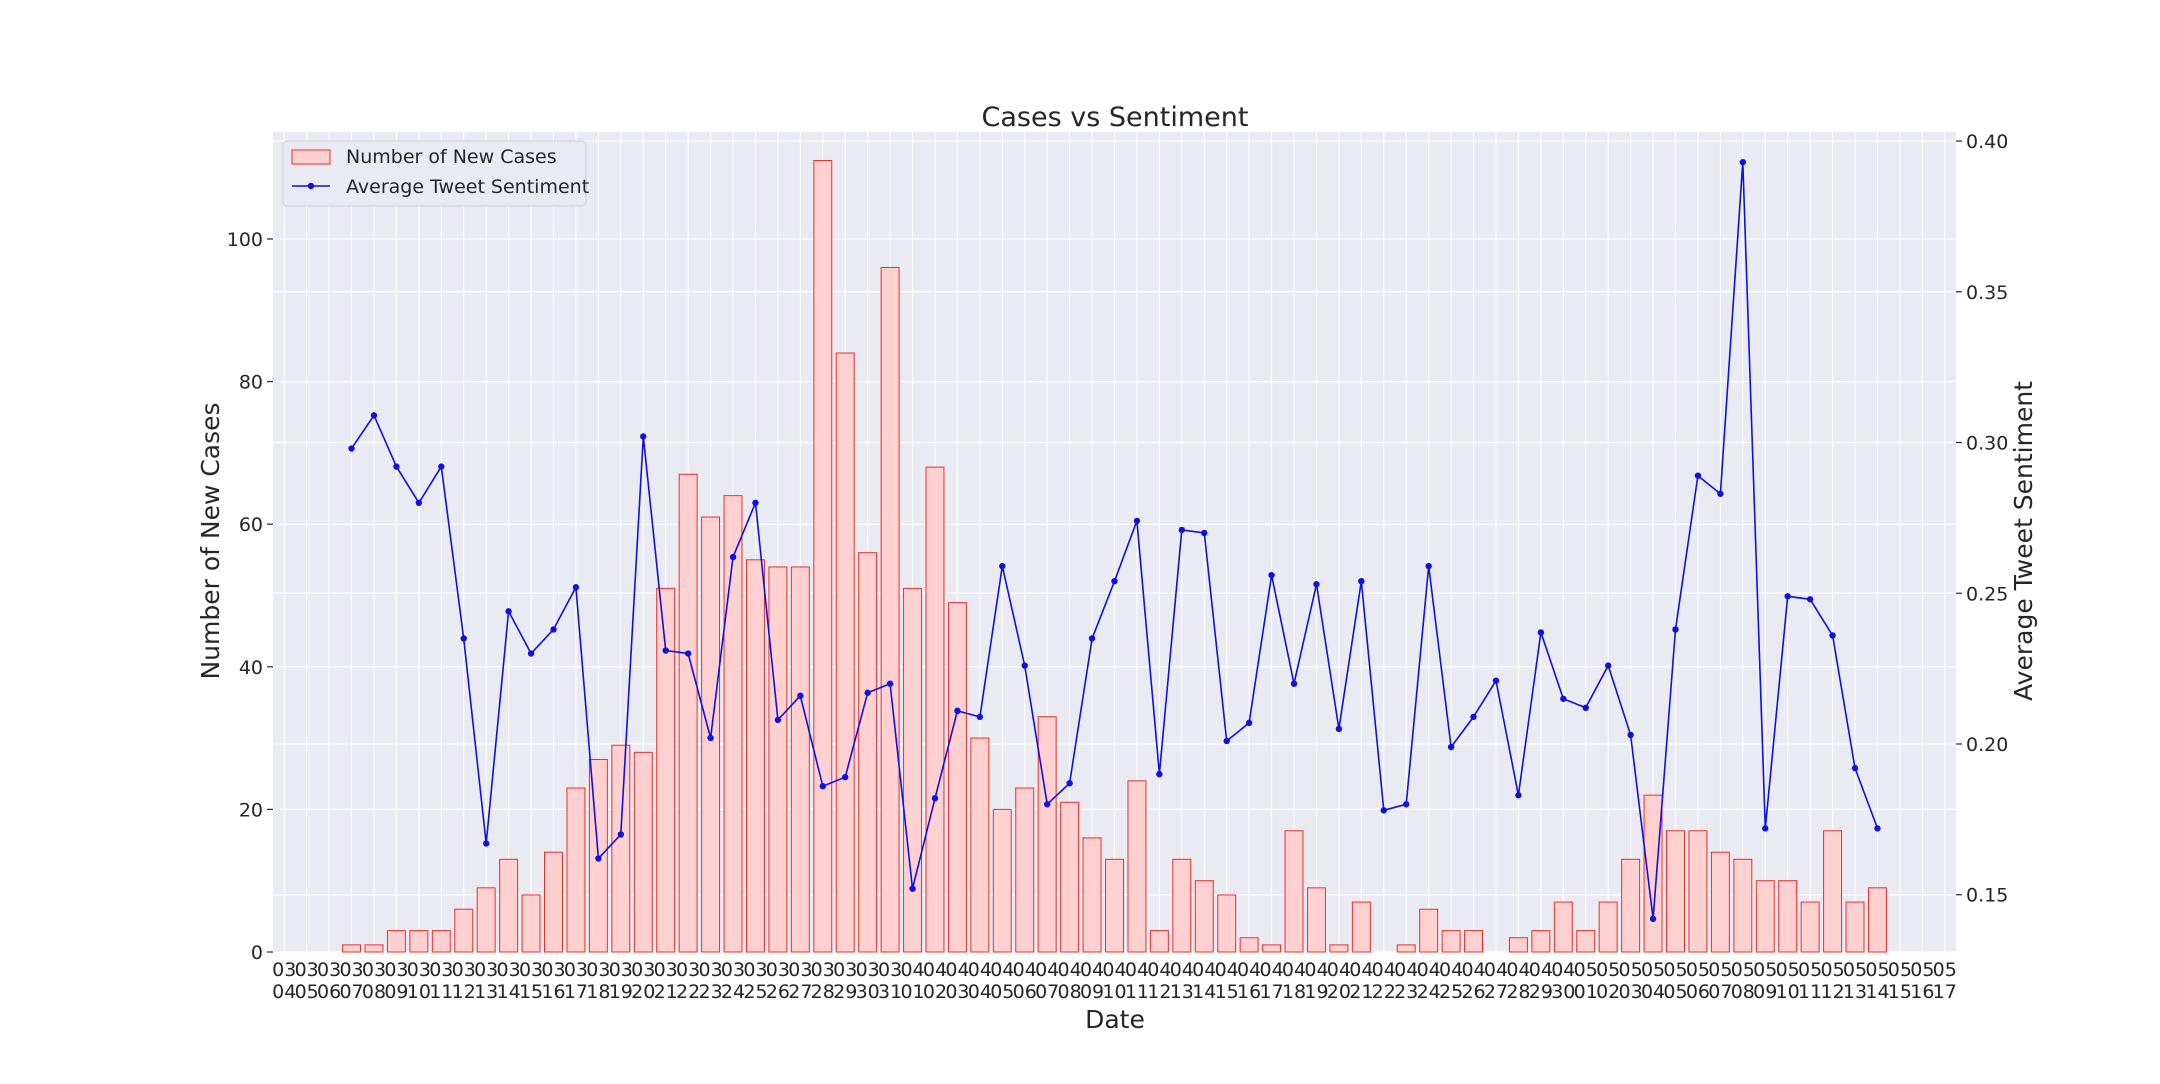 Image resolution: width=2160 pixels, height=1084 pixels. Describe the element at coordinates (1541, 992) in the screenshot. I see `x-tick-label-day: 29` at that location.